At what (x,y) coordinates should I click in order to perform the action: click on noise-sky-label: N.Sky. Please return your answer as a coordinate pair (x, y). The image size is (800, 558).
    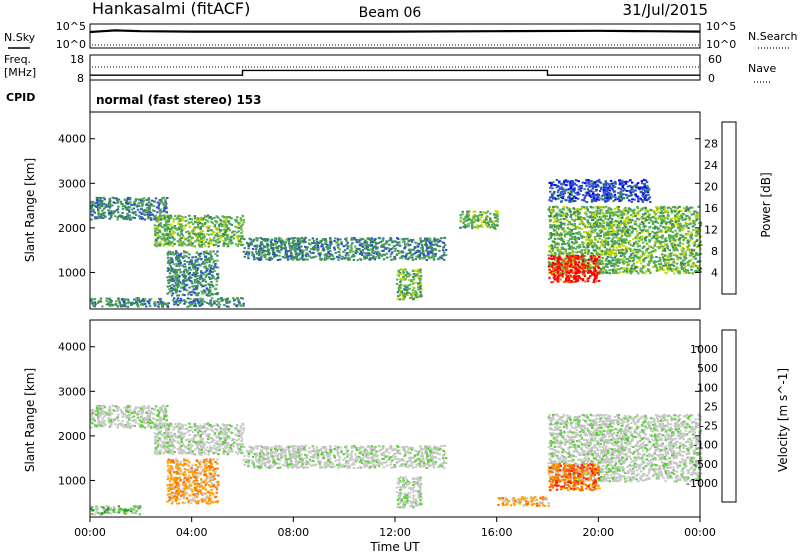
    Looking at the image, I should click on (20, 37).